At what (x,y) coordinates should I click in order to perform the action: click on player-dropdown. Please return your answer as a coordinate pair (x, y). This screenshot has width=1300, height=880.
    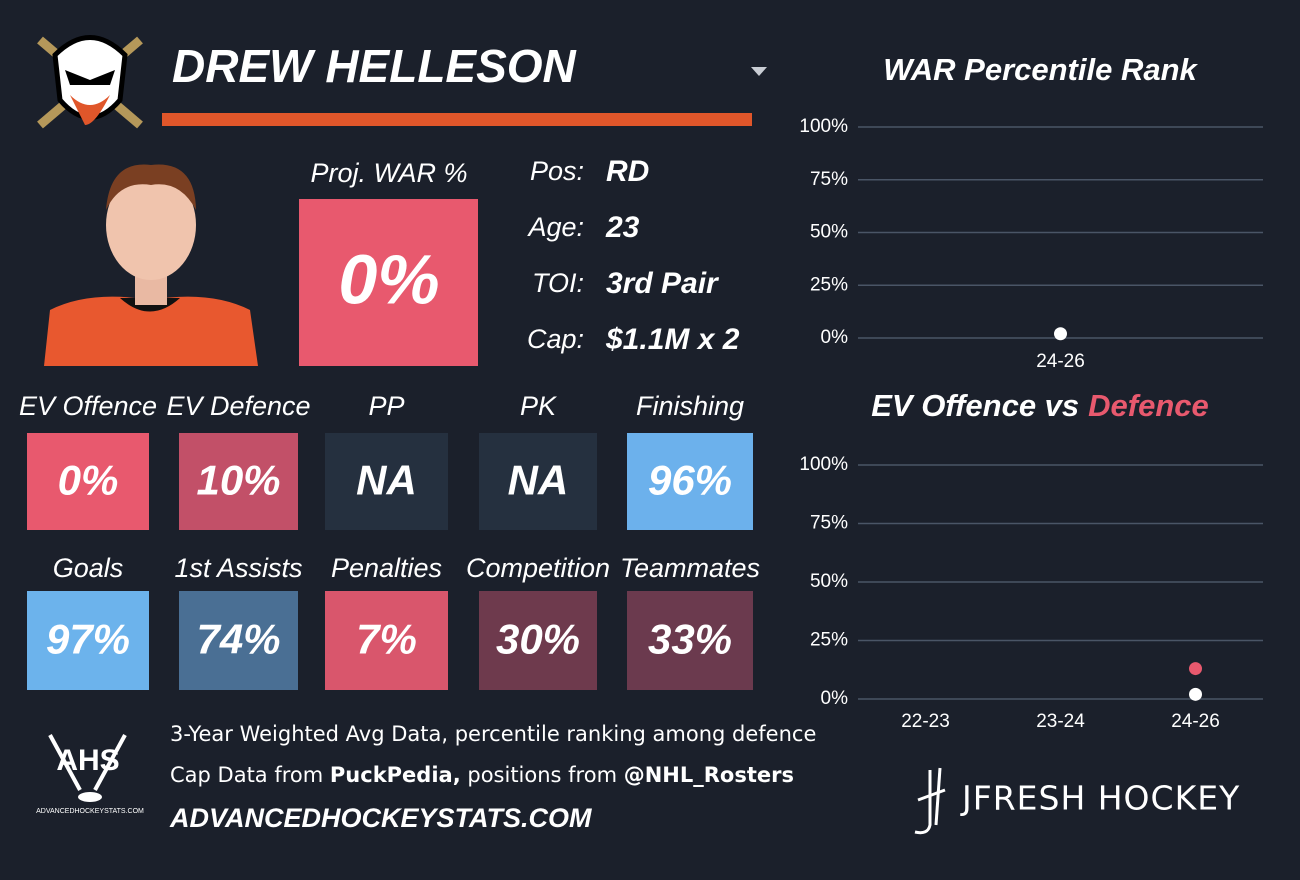
    Looking at the image, I should click on (759, 71).